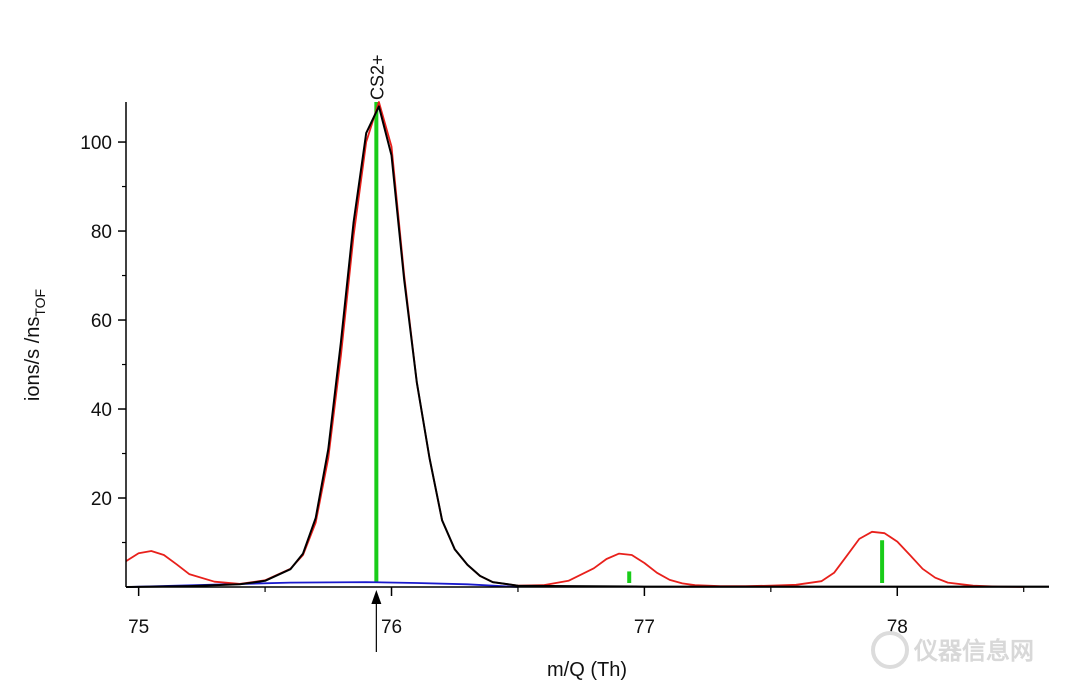  Describe the element at coordinates (377, 353) in the screenshot. I see `annotation-layer: CS2+` at that location.